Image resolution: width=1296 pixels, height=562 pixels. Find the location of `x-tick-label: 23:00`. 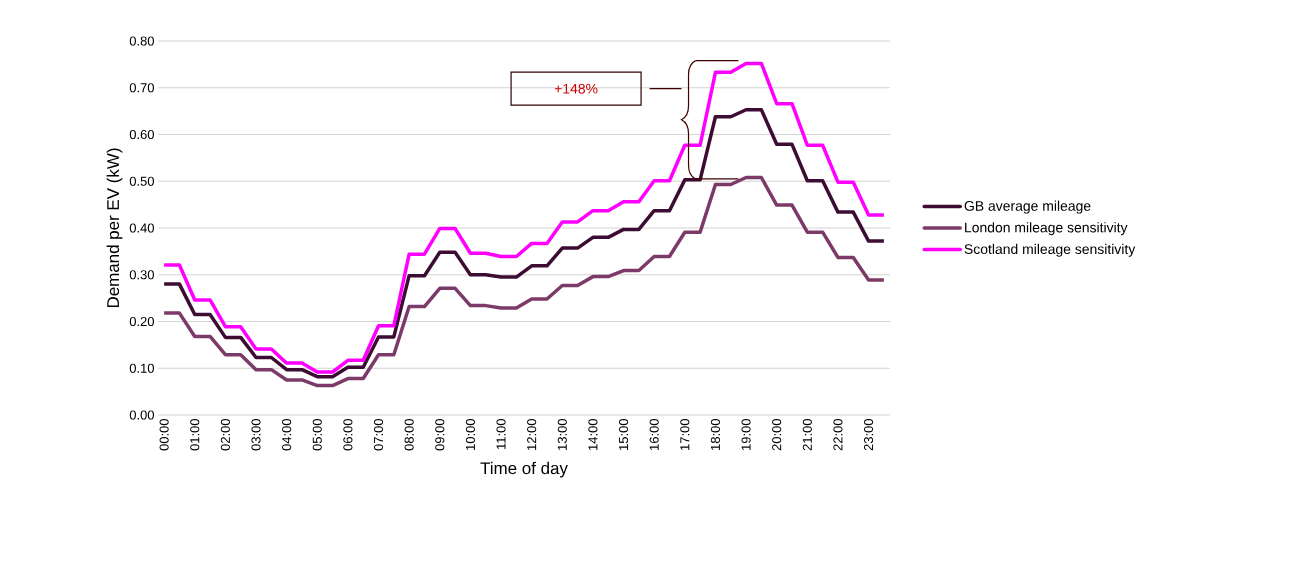

x-tick-label: 23:00 is located at coordinates (868, 435).